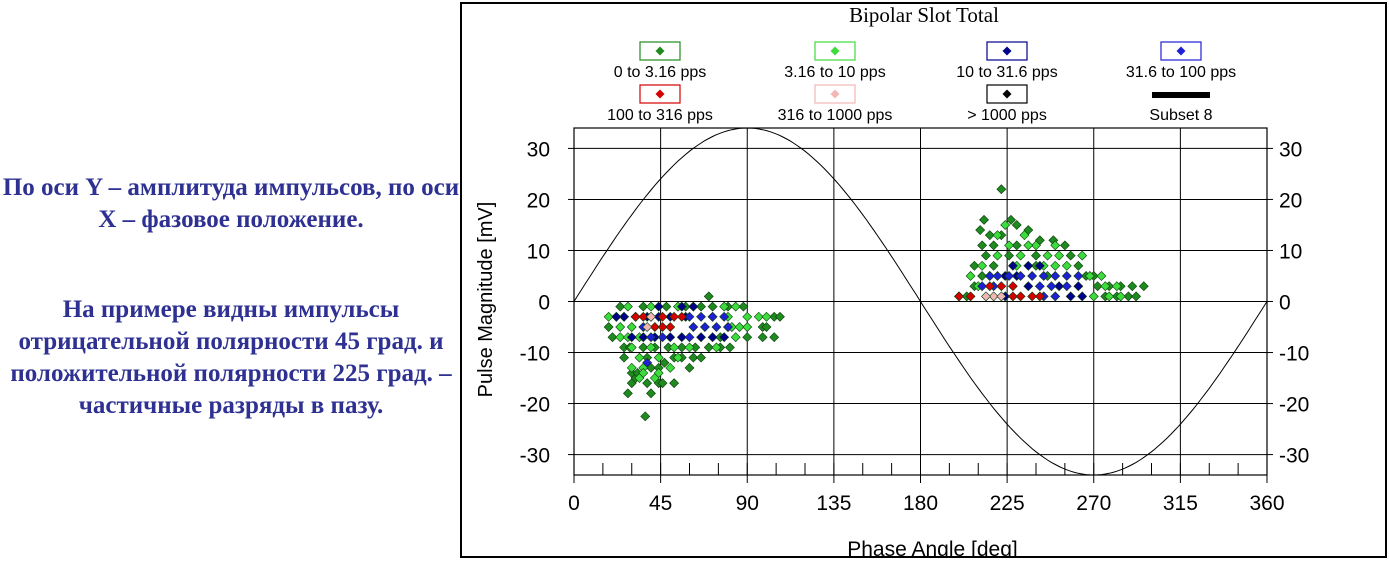  I want to click on y-tick-label-left: 20, so click(538, 200).